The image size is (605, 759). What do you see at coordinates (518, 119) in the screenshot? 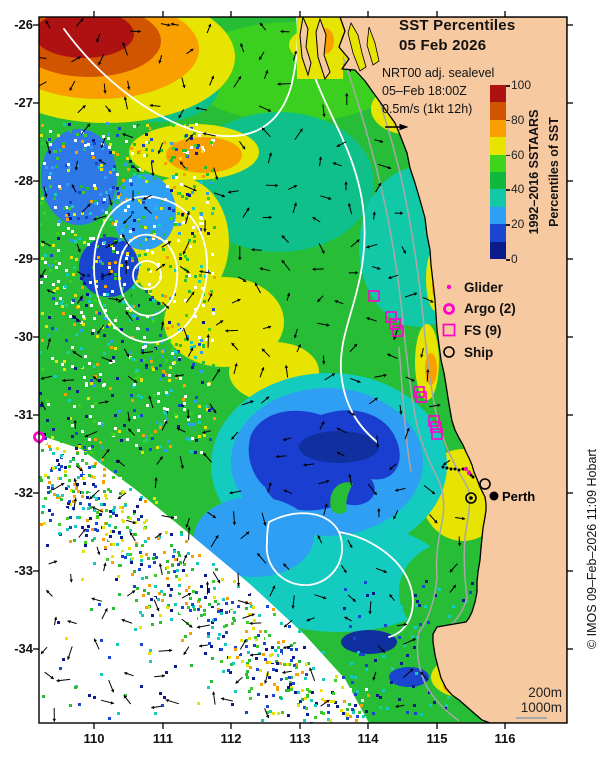
I see `colorbar-tick-label: 80` at bounding box center [518, 119].